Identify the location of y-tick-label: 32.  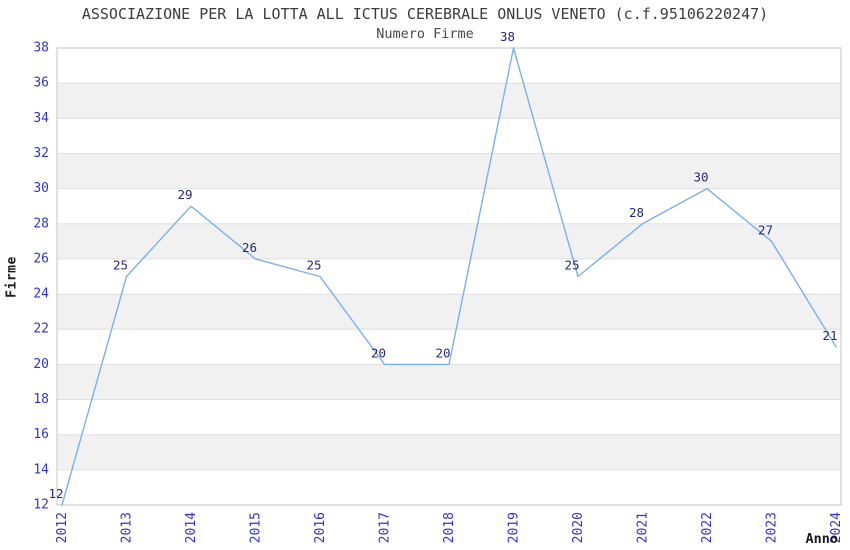
(41, 153).